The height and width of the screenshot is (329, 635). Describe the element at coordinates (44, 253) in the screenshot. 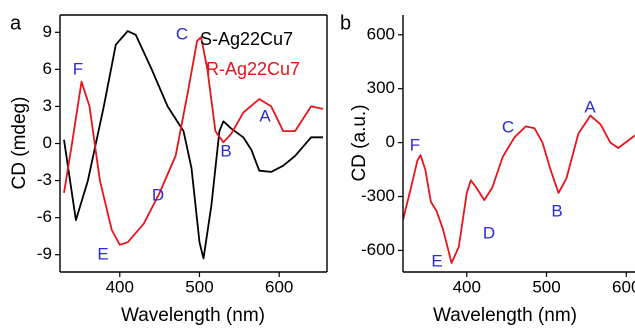

I see `y-tick-label: -9` at that location.